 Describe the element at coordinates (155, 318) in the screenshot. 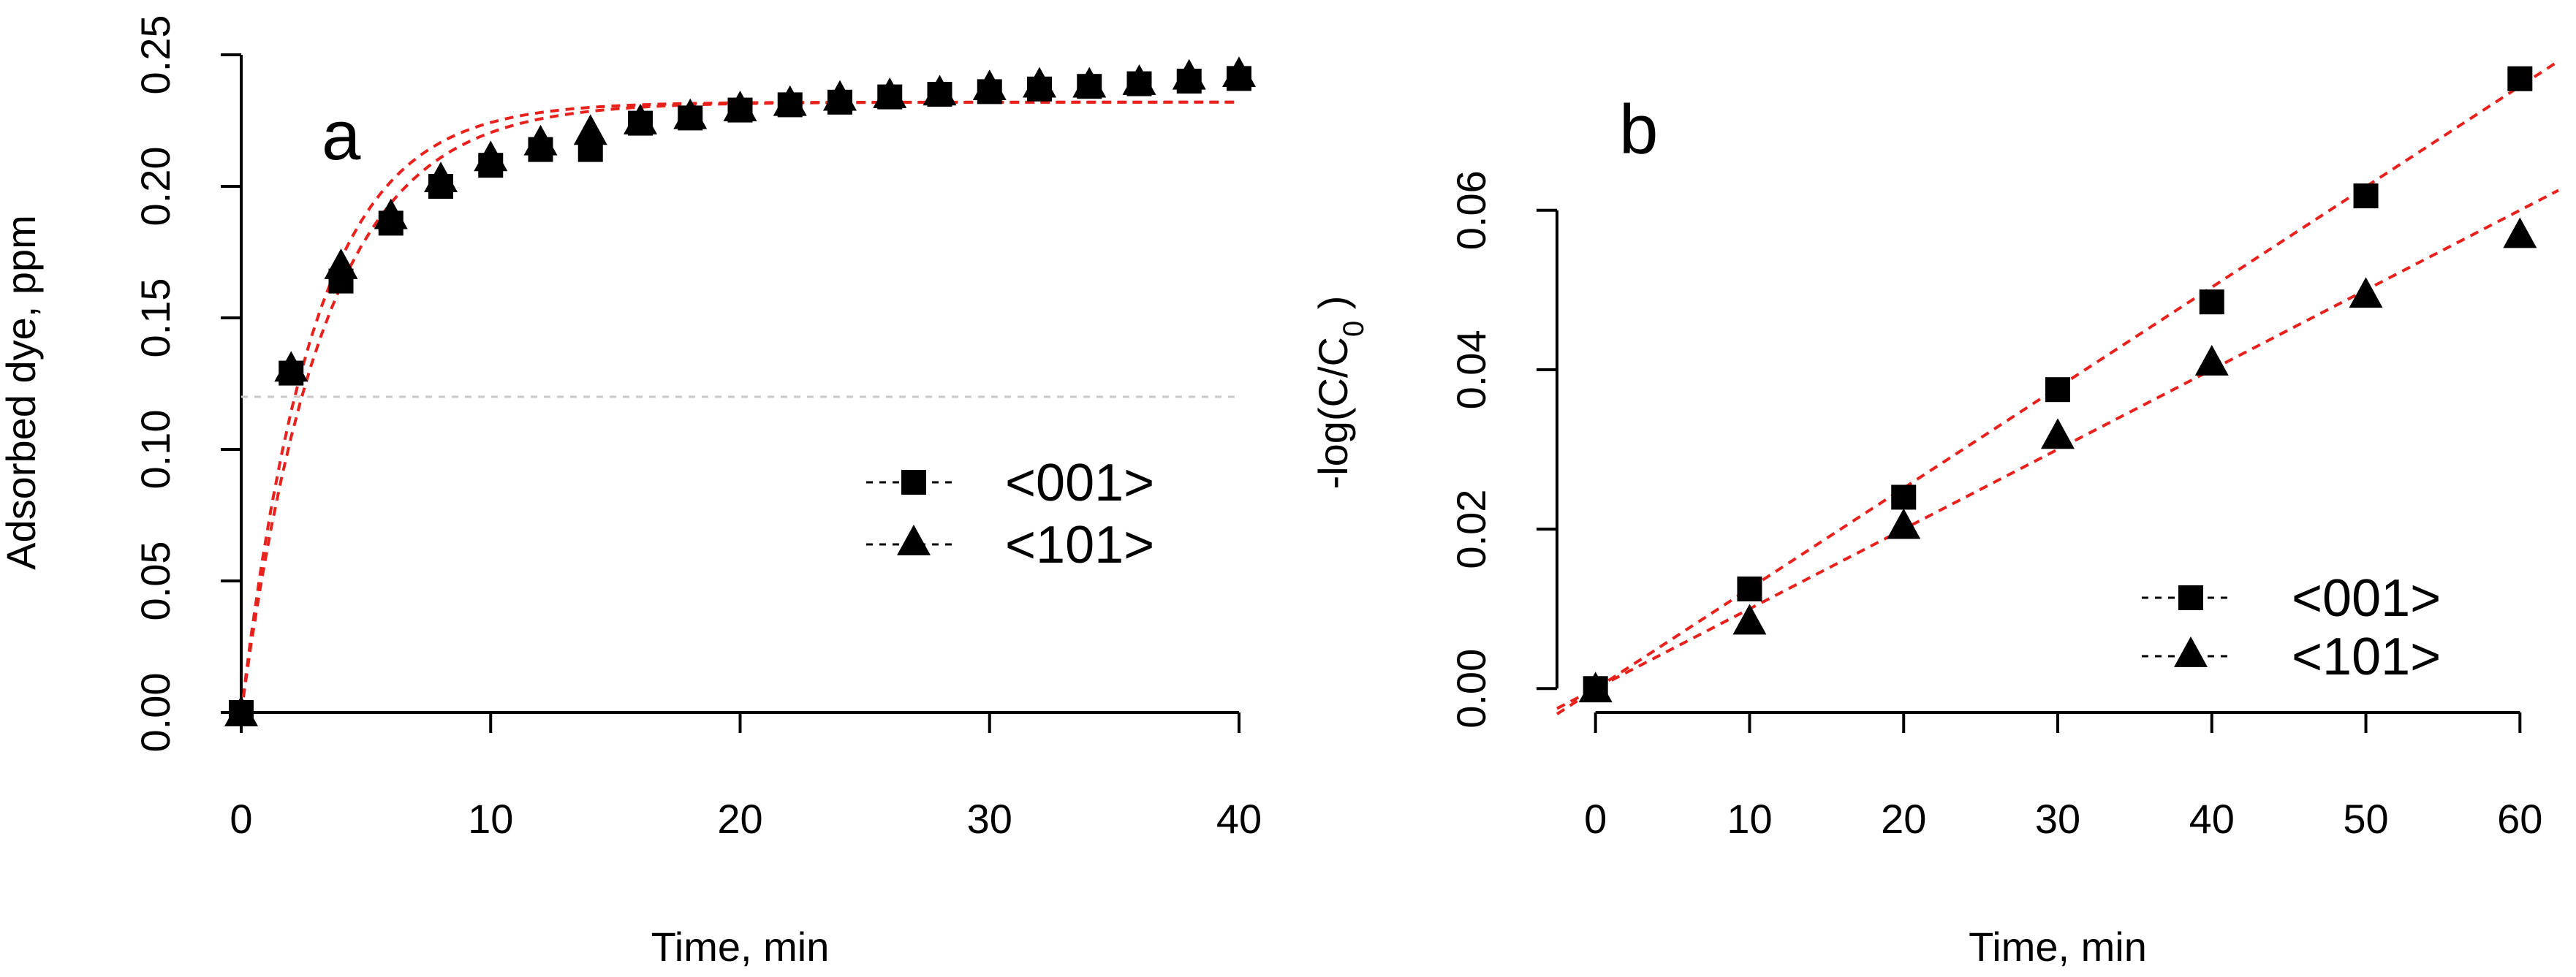

I see `y-tick-label: 0.15` at that location.